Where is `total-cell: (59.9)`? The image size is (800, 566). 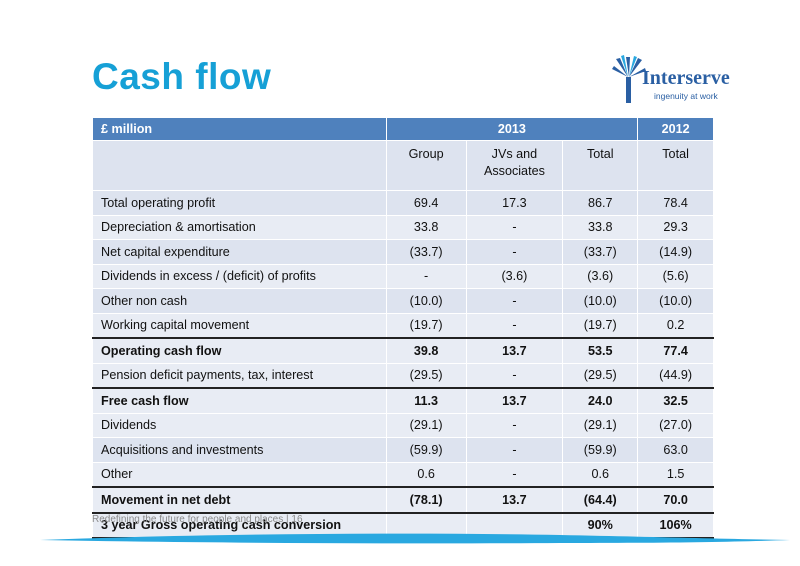 total-cell: (59.9) is located at coordinates (600, 450).